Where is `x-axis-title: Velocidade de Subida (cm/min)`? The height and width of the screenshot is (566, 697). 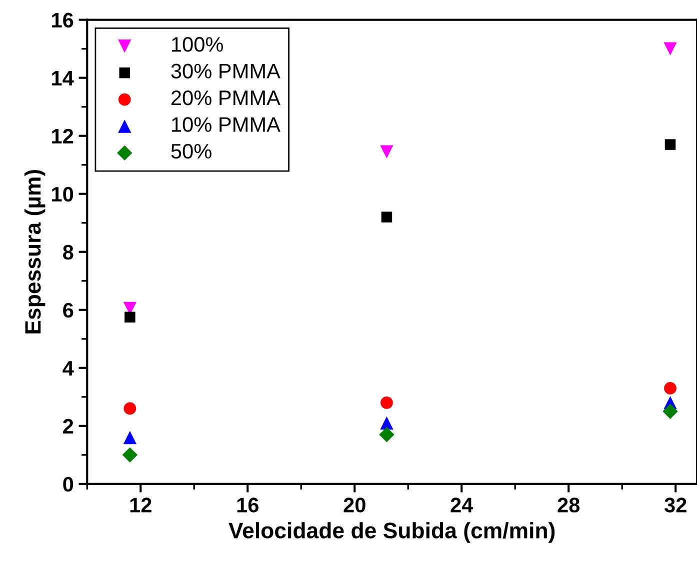 x-axis-title: Velocidade de Subida (cm/min) is located at coordinates (391, 532).